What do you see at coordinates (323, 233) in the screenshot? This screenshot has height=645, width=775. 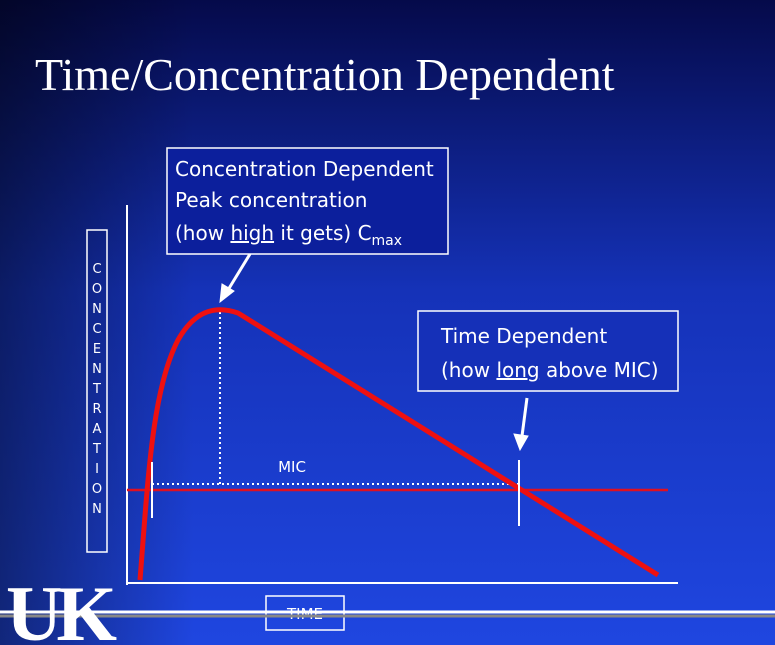 I see `text-part: it gets) C` at bounding box center [323, 233].